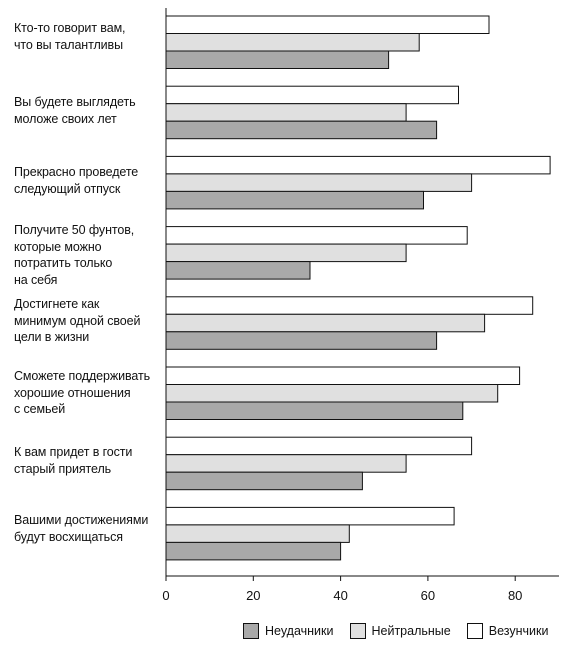 This screenshot has width=579, height=657. What do you see at coordinates (76, 180) in the screenshot?
I see `category-label-3: Прекрасно проведете следующий отпуск` at bounding box center [76, 180].